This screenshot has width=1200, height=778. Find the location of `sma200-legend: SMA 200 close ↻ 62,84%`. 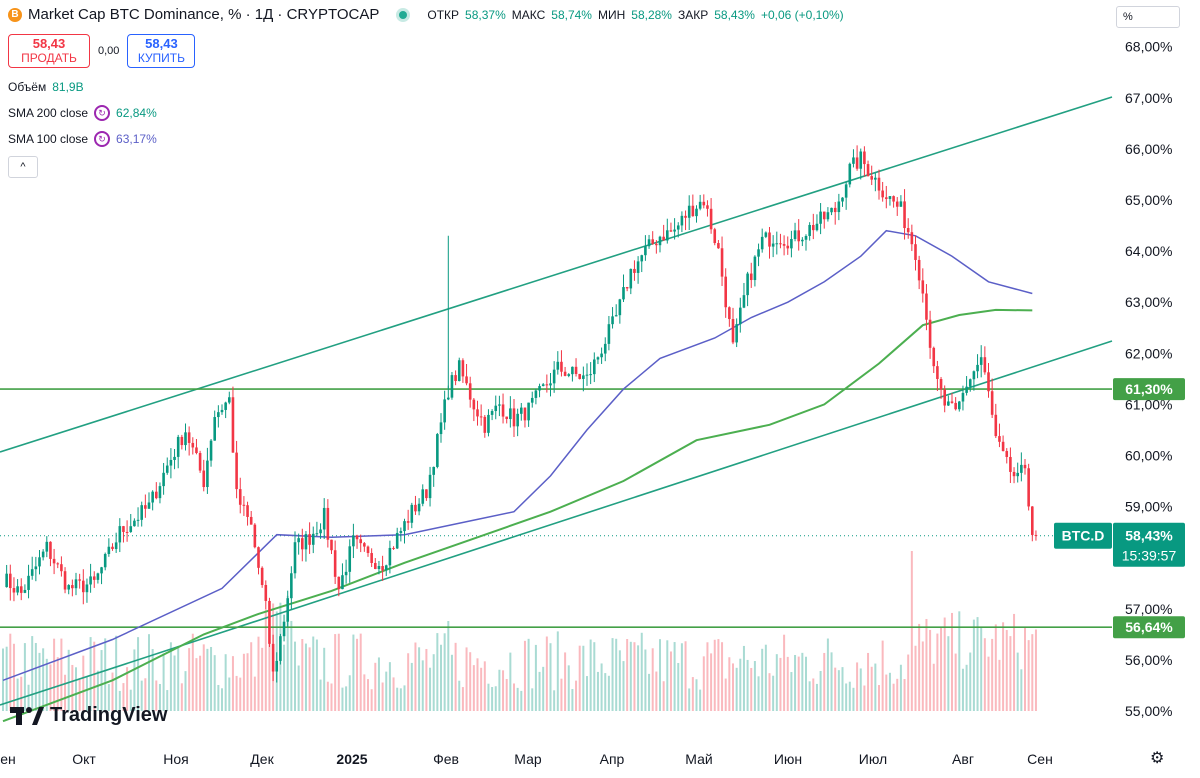

sma200-legend: SMA 200 close ↻ 62,84% is located at coordinates (82, 113).